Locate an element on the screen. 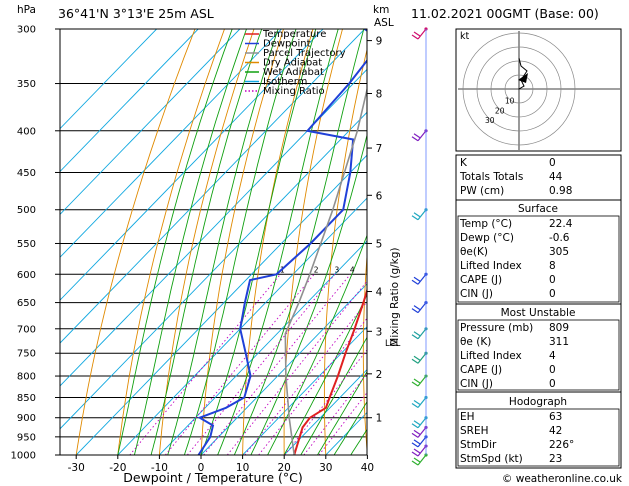 The height and width of the screenshot is (486, 629). surface-row-value: 0 is located at coordinates (552, 294).